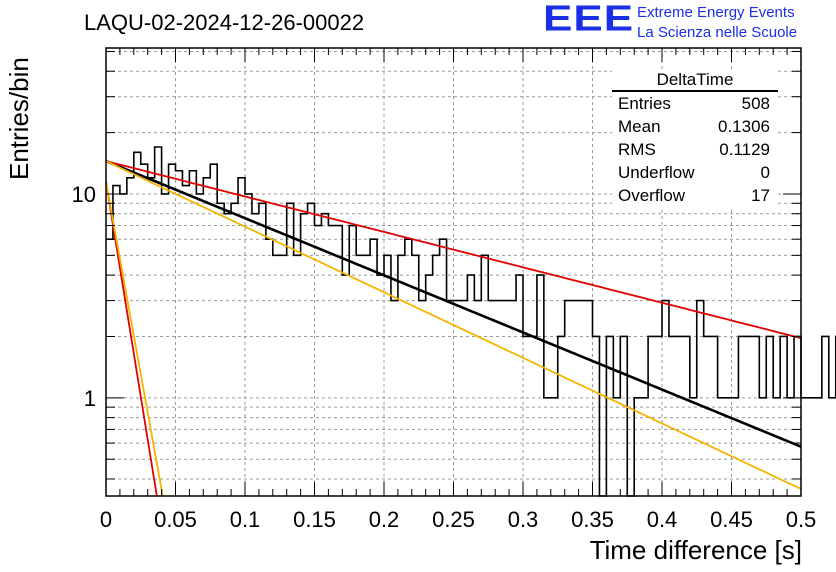 Image resolution: width=836 pixels, height=572 pixels. Describe the element at coordinates (760, 195) in the screenshot. I see `stats-value: 17` at that location.